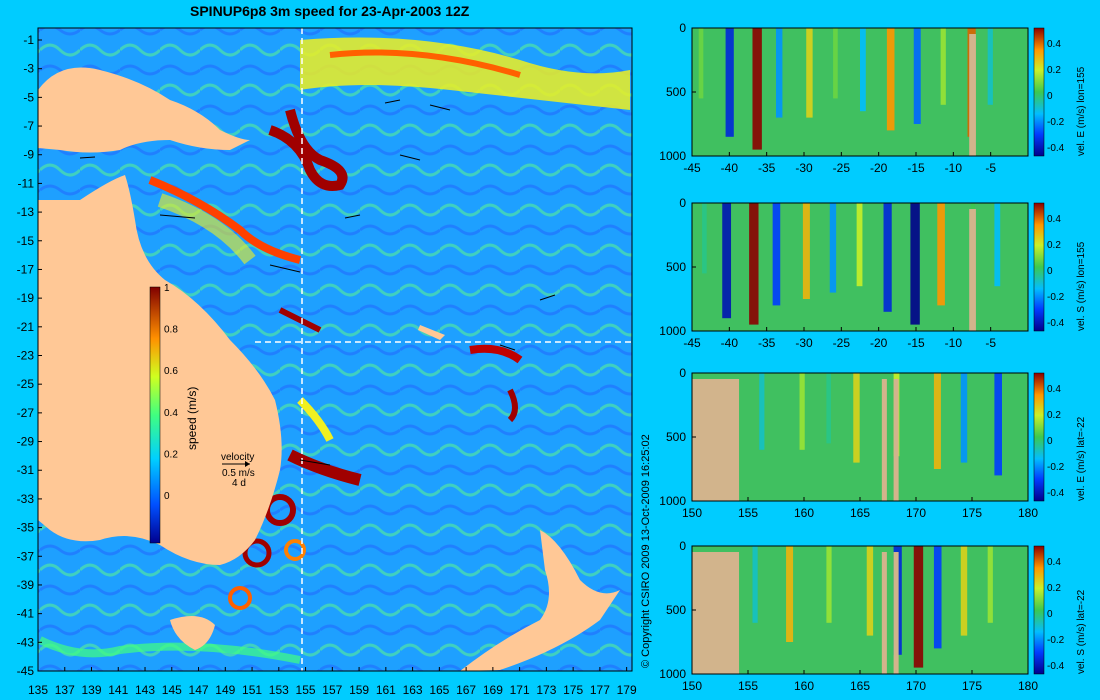 Image resolution: width=1100 pixels, height=700 pixels. What do you see at coordinates (225, 690) in the screenshot?
I see `lon-tick-label: 149` at bounding box center [225, 690].